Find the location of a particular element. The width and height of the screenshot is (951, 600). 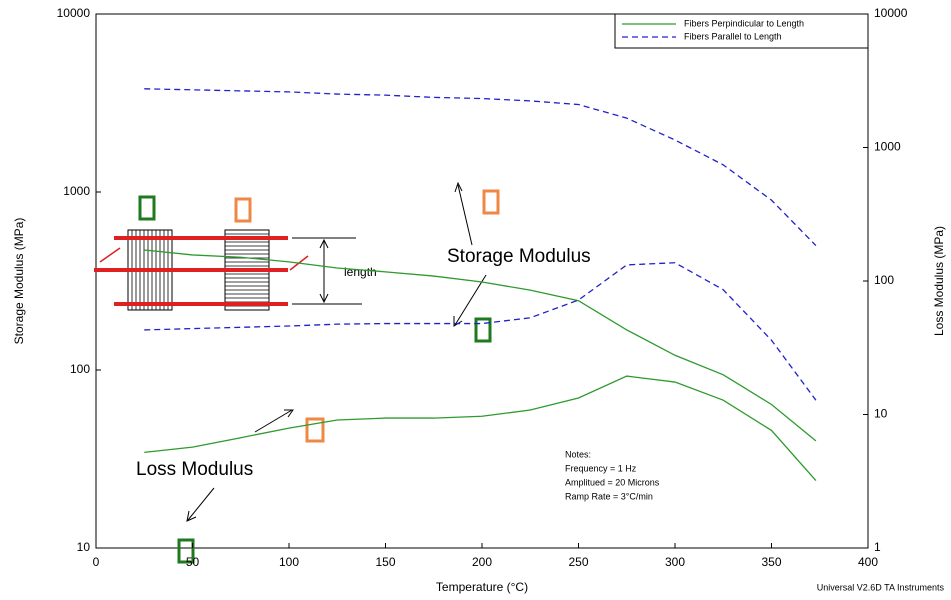

y2-tick-label: 10000 is located at coordinates (891, 13).